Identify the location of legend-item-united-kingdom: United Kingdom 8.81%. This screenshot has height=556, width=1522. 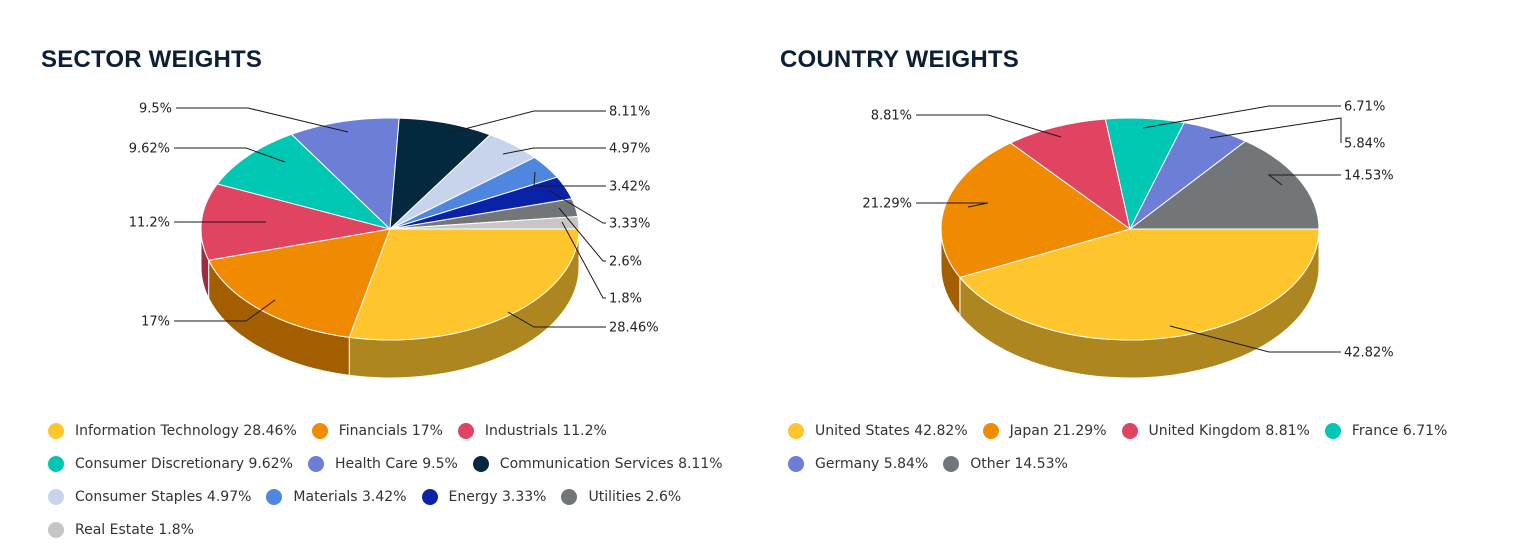
(1215, 430).